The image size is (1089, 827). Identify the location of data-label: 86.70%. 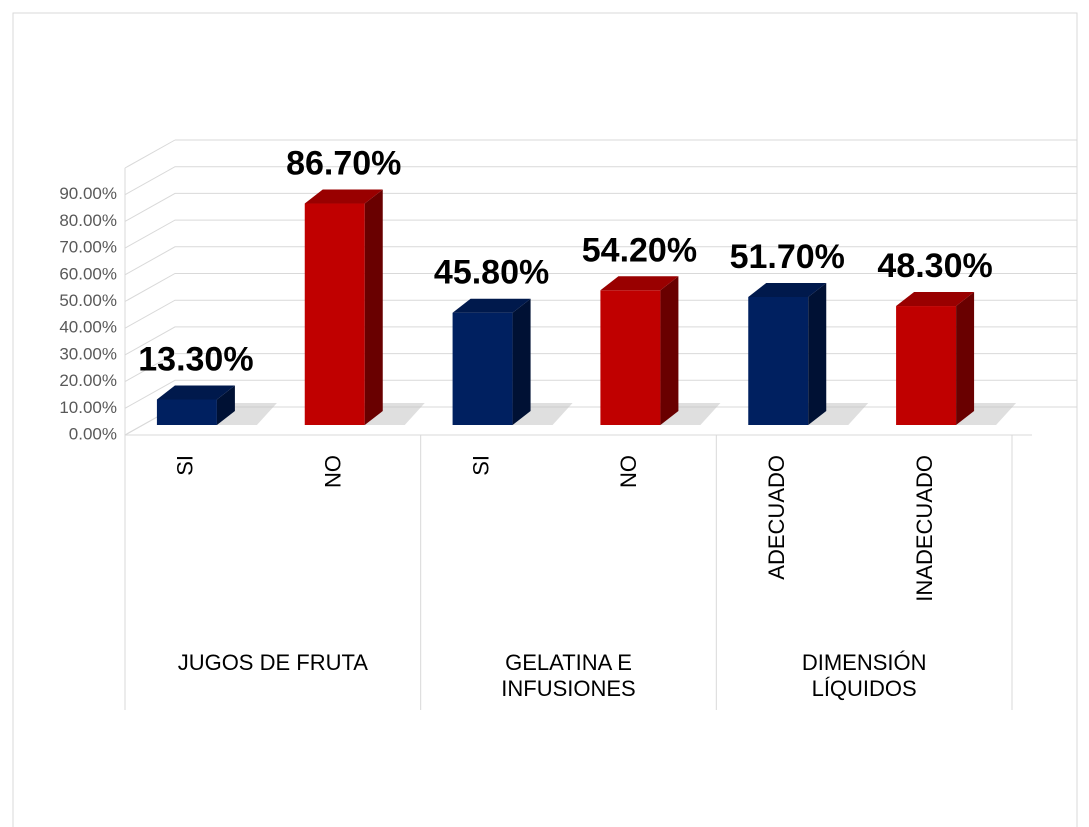
(343, 163).